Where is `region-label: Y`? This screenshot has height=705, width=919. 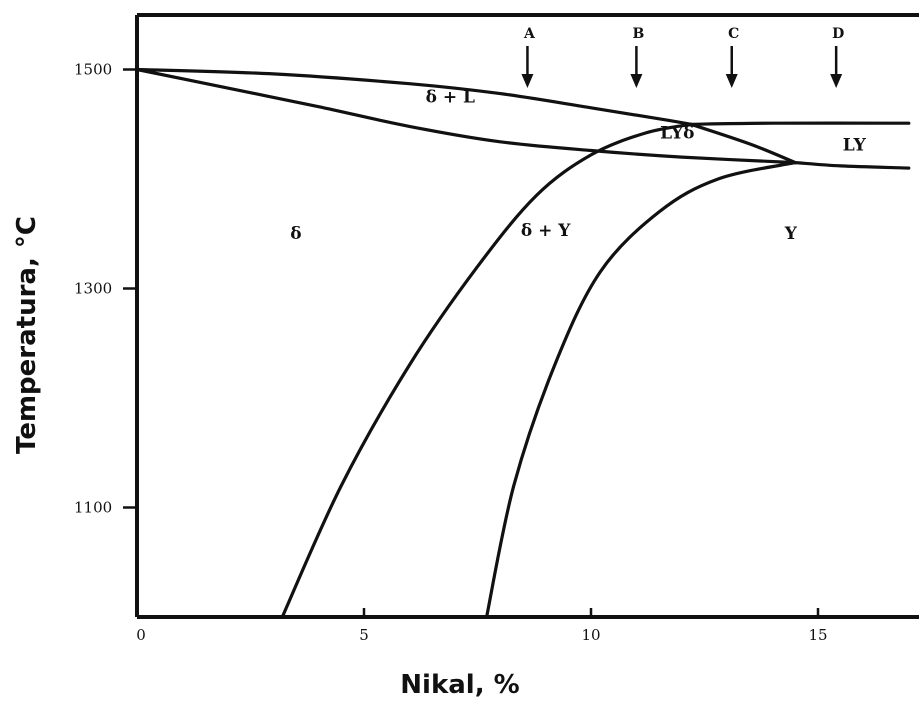 region-label: Y is located at coordinates (791, 234).